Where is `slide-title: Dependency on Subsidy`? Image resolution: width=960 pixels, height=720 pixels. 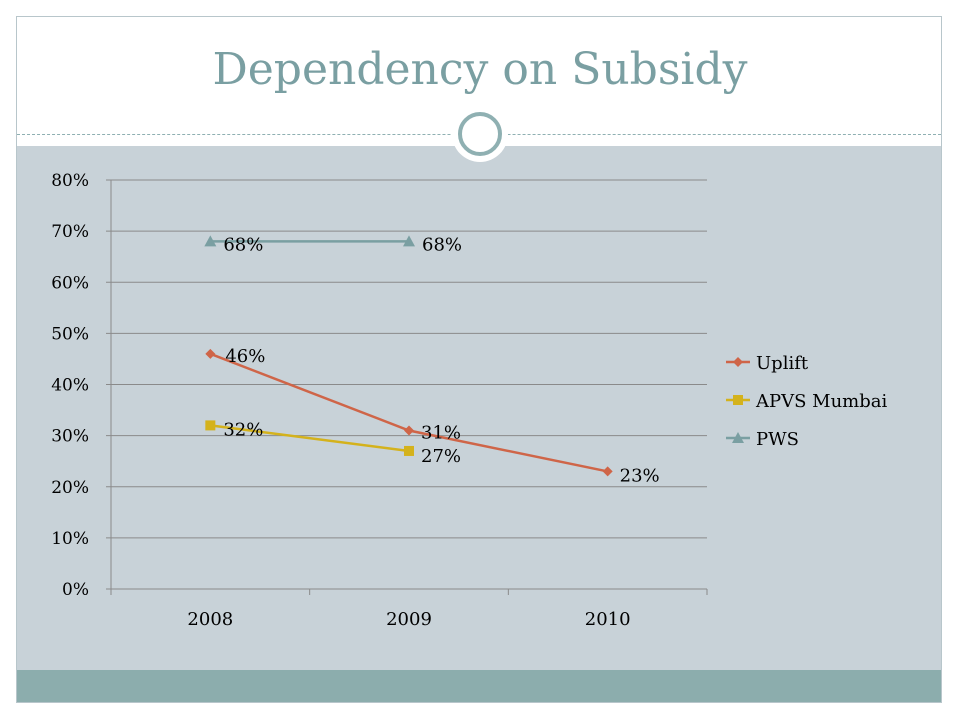 slide-title: Dependency on Subsidy is located at coordinates (480, 69).